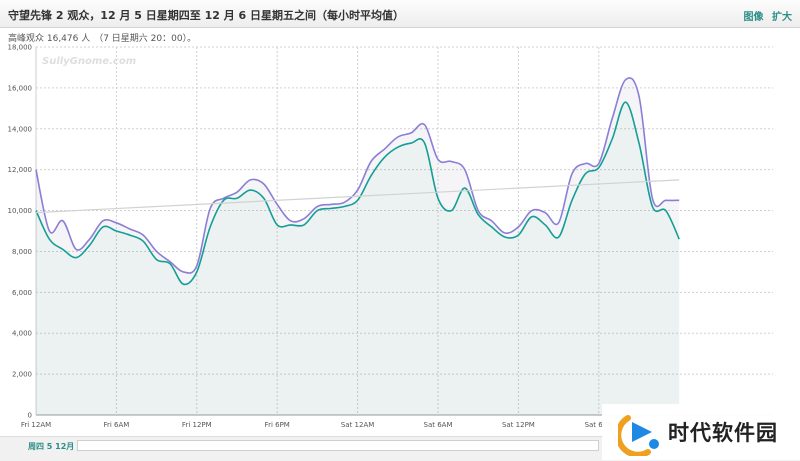  I want to click on y-tick-label: 12,000, so click(20, 170).